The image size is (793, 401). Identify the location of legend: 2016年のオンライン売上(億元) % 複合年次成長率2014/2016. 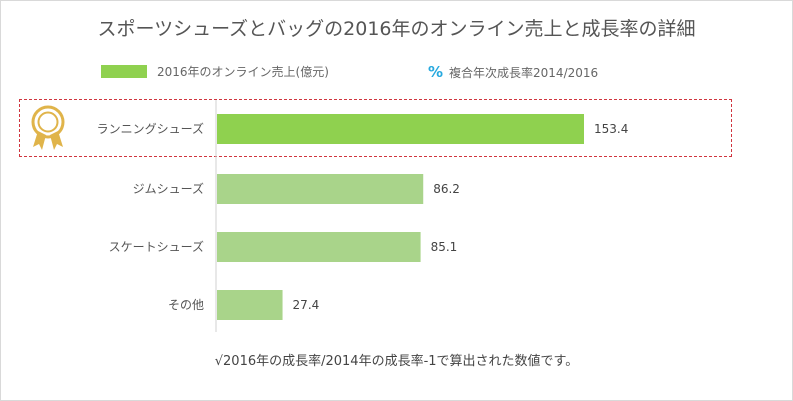
(396, 73).